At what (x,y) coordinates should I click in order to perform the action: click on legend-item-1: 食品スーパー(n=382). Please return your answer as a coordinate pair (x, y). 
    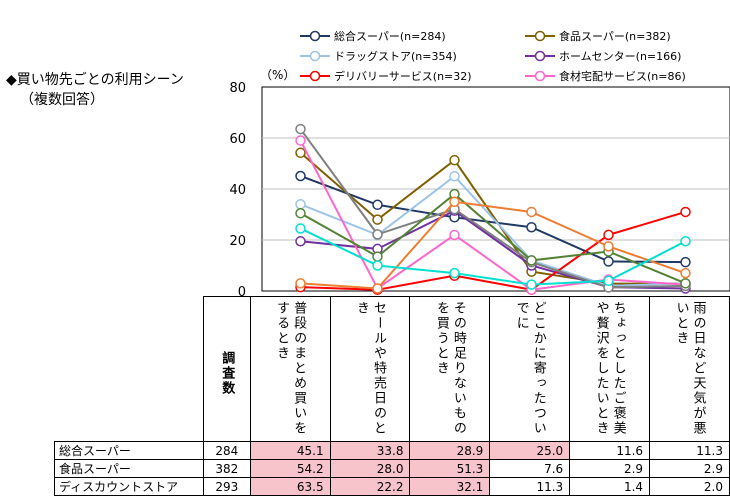
    Looking at the image, I should click on (598, 36).